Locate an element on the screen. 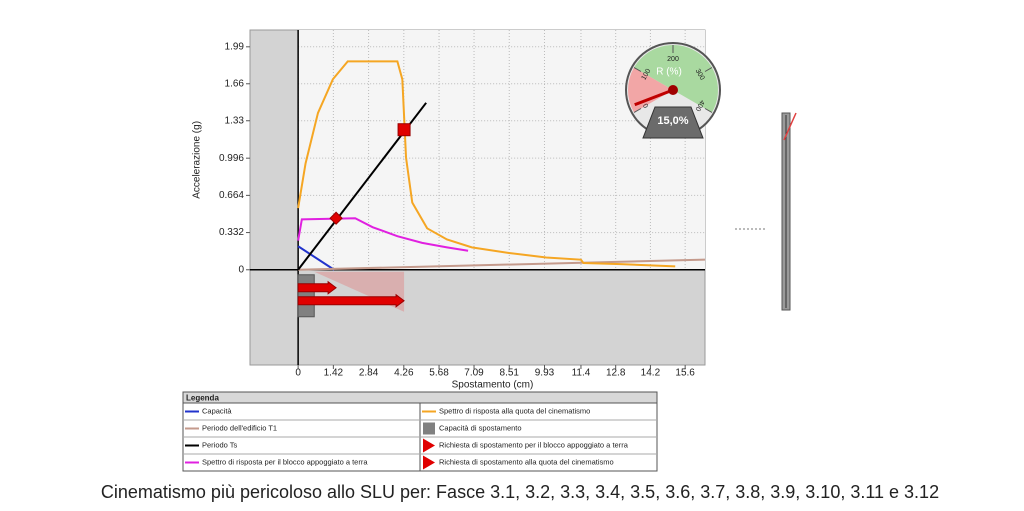 This screenshot has height=511, width=1024. x-tick-label: 8.51 is located at coordinates (510, 373).